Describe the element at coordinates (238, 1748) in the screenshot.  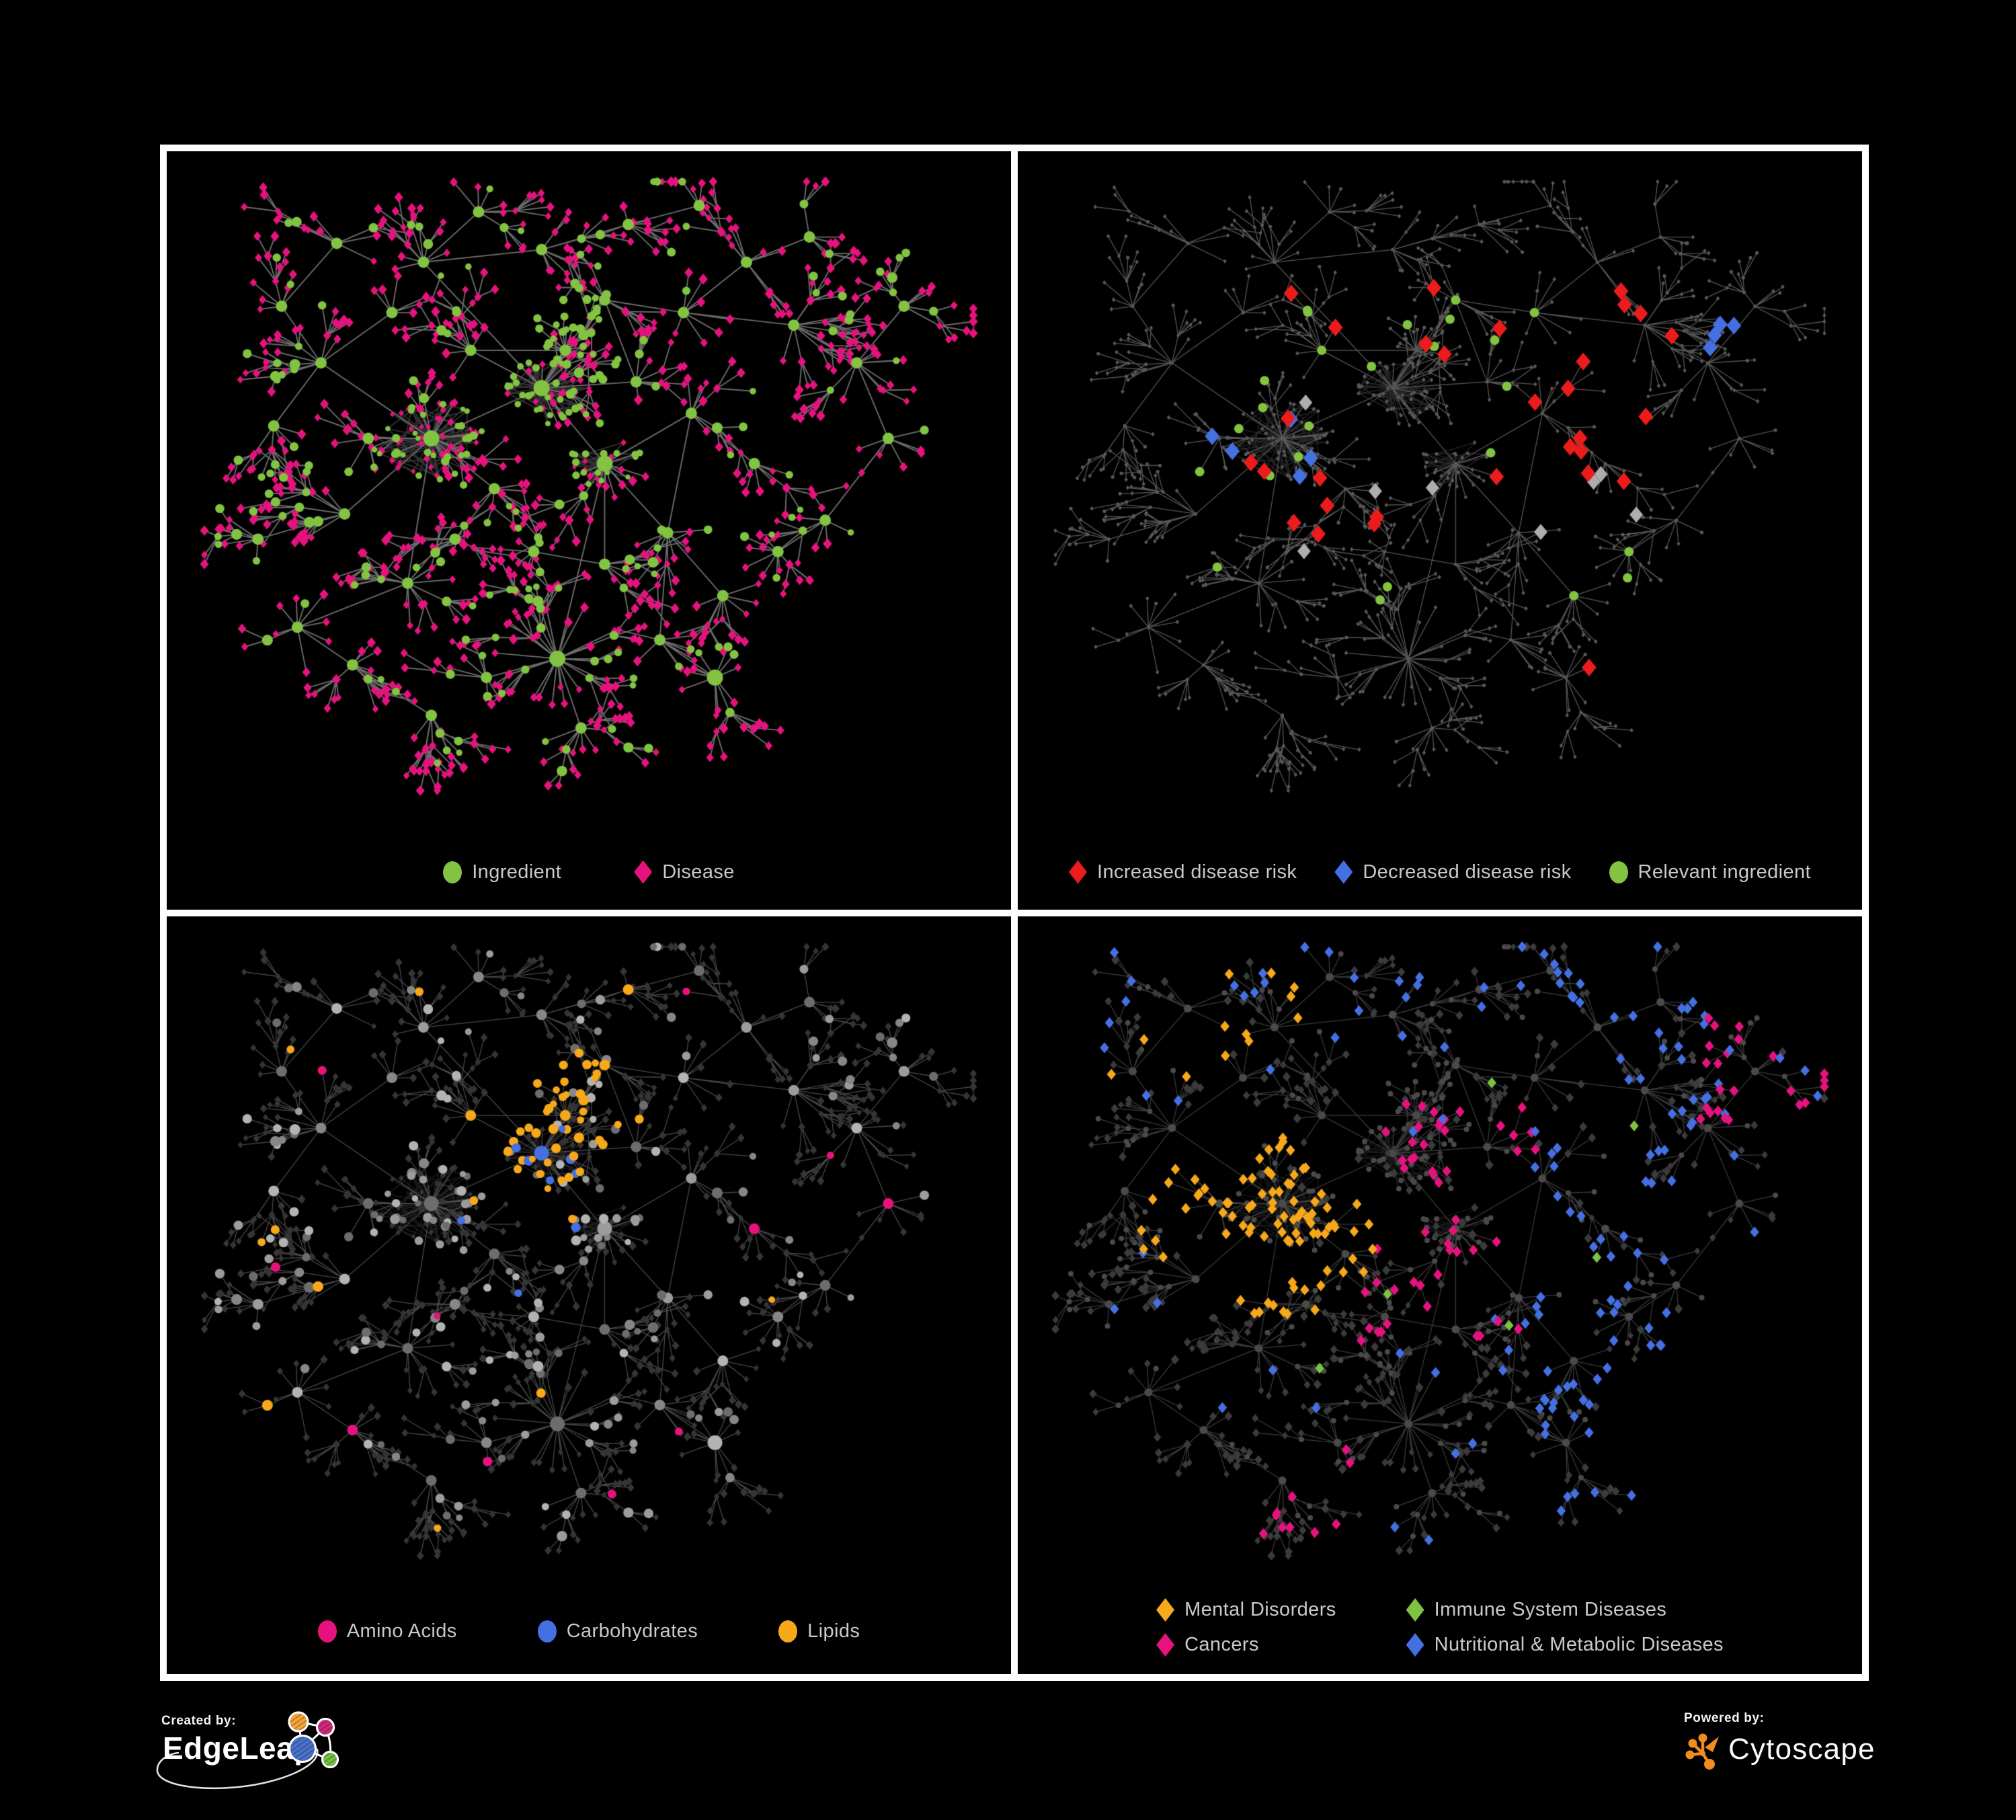
I see `edgeleap-brand-name: EdgeLeap` at that location.